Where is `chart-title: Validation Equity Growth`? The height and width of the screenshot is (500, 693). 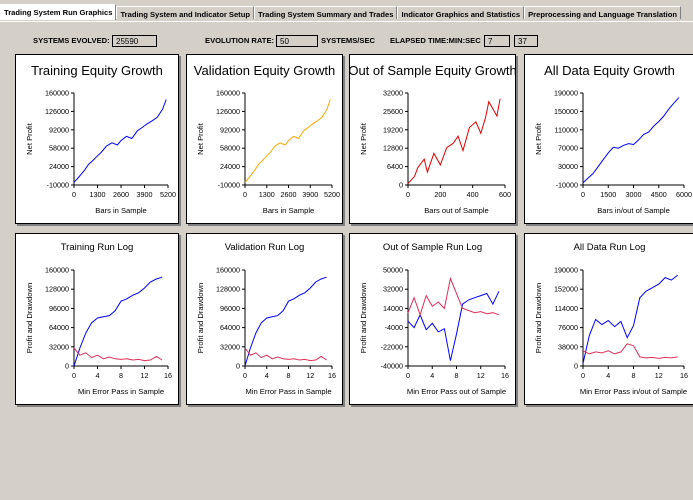 chart-title: Validation Equity Growth is located at coordinates (264, 70).